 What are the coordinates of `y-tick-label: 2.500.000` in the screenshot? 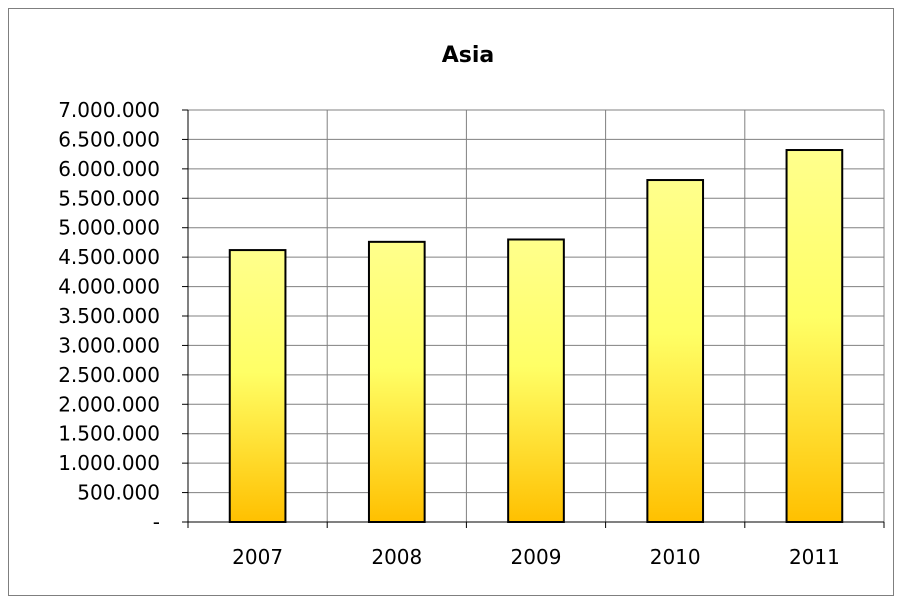 It's located at (109, 375).